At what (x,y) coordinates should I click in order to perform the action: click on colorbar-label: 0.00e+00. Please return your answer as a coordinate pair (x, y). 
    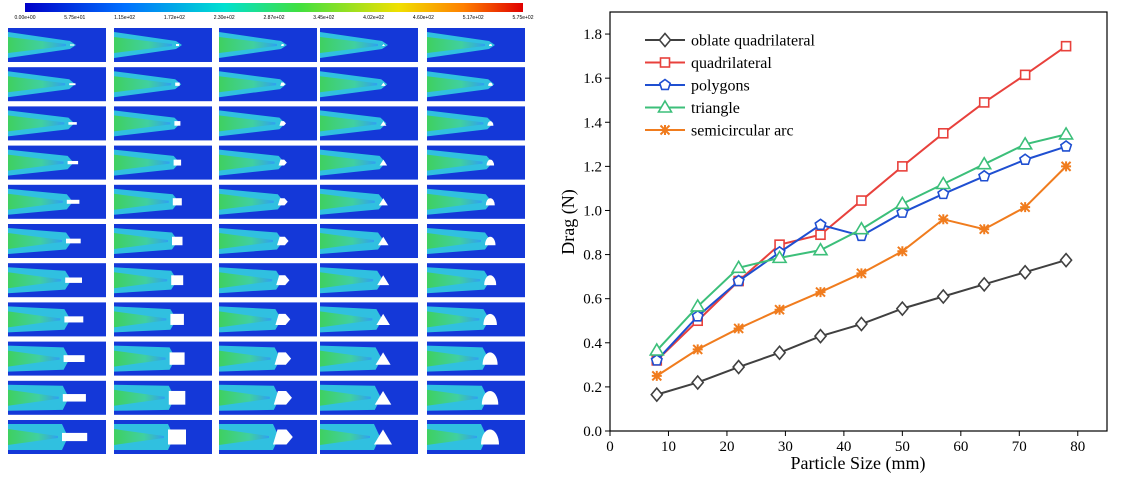
    Looking at the image, I should click on (25, 18).